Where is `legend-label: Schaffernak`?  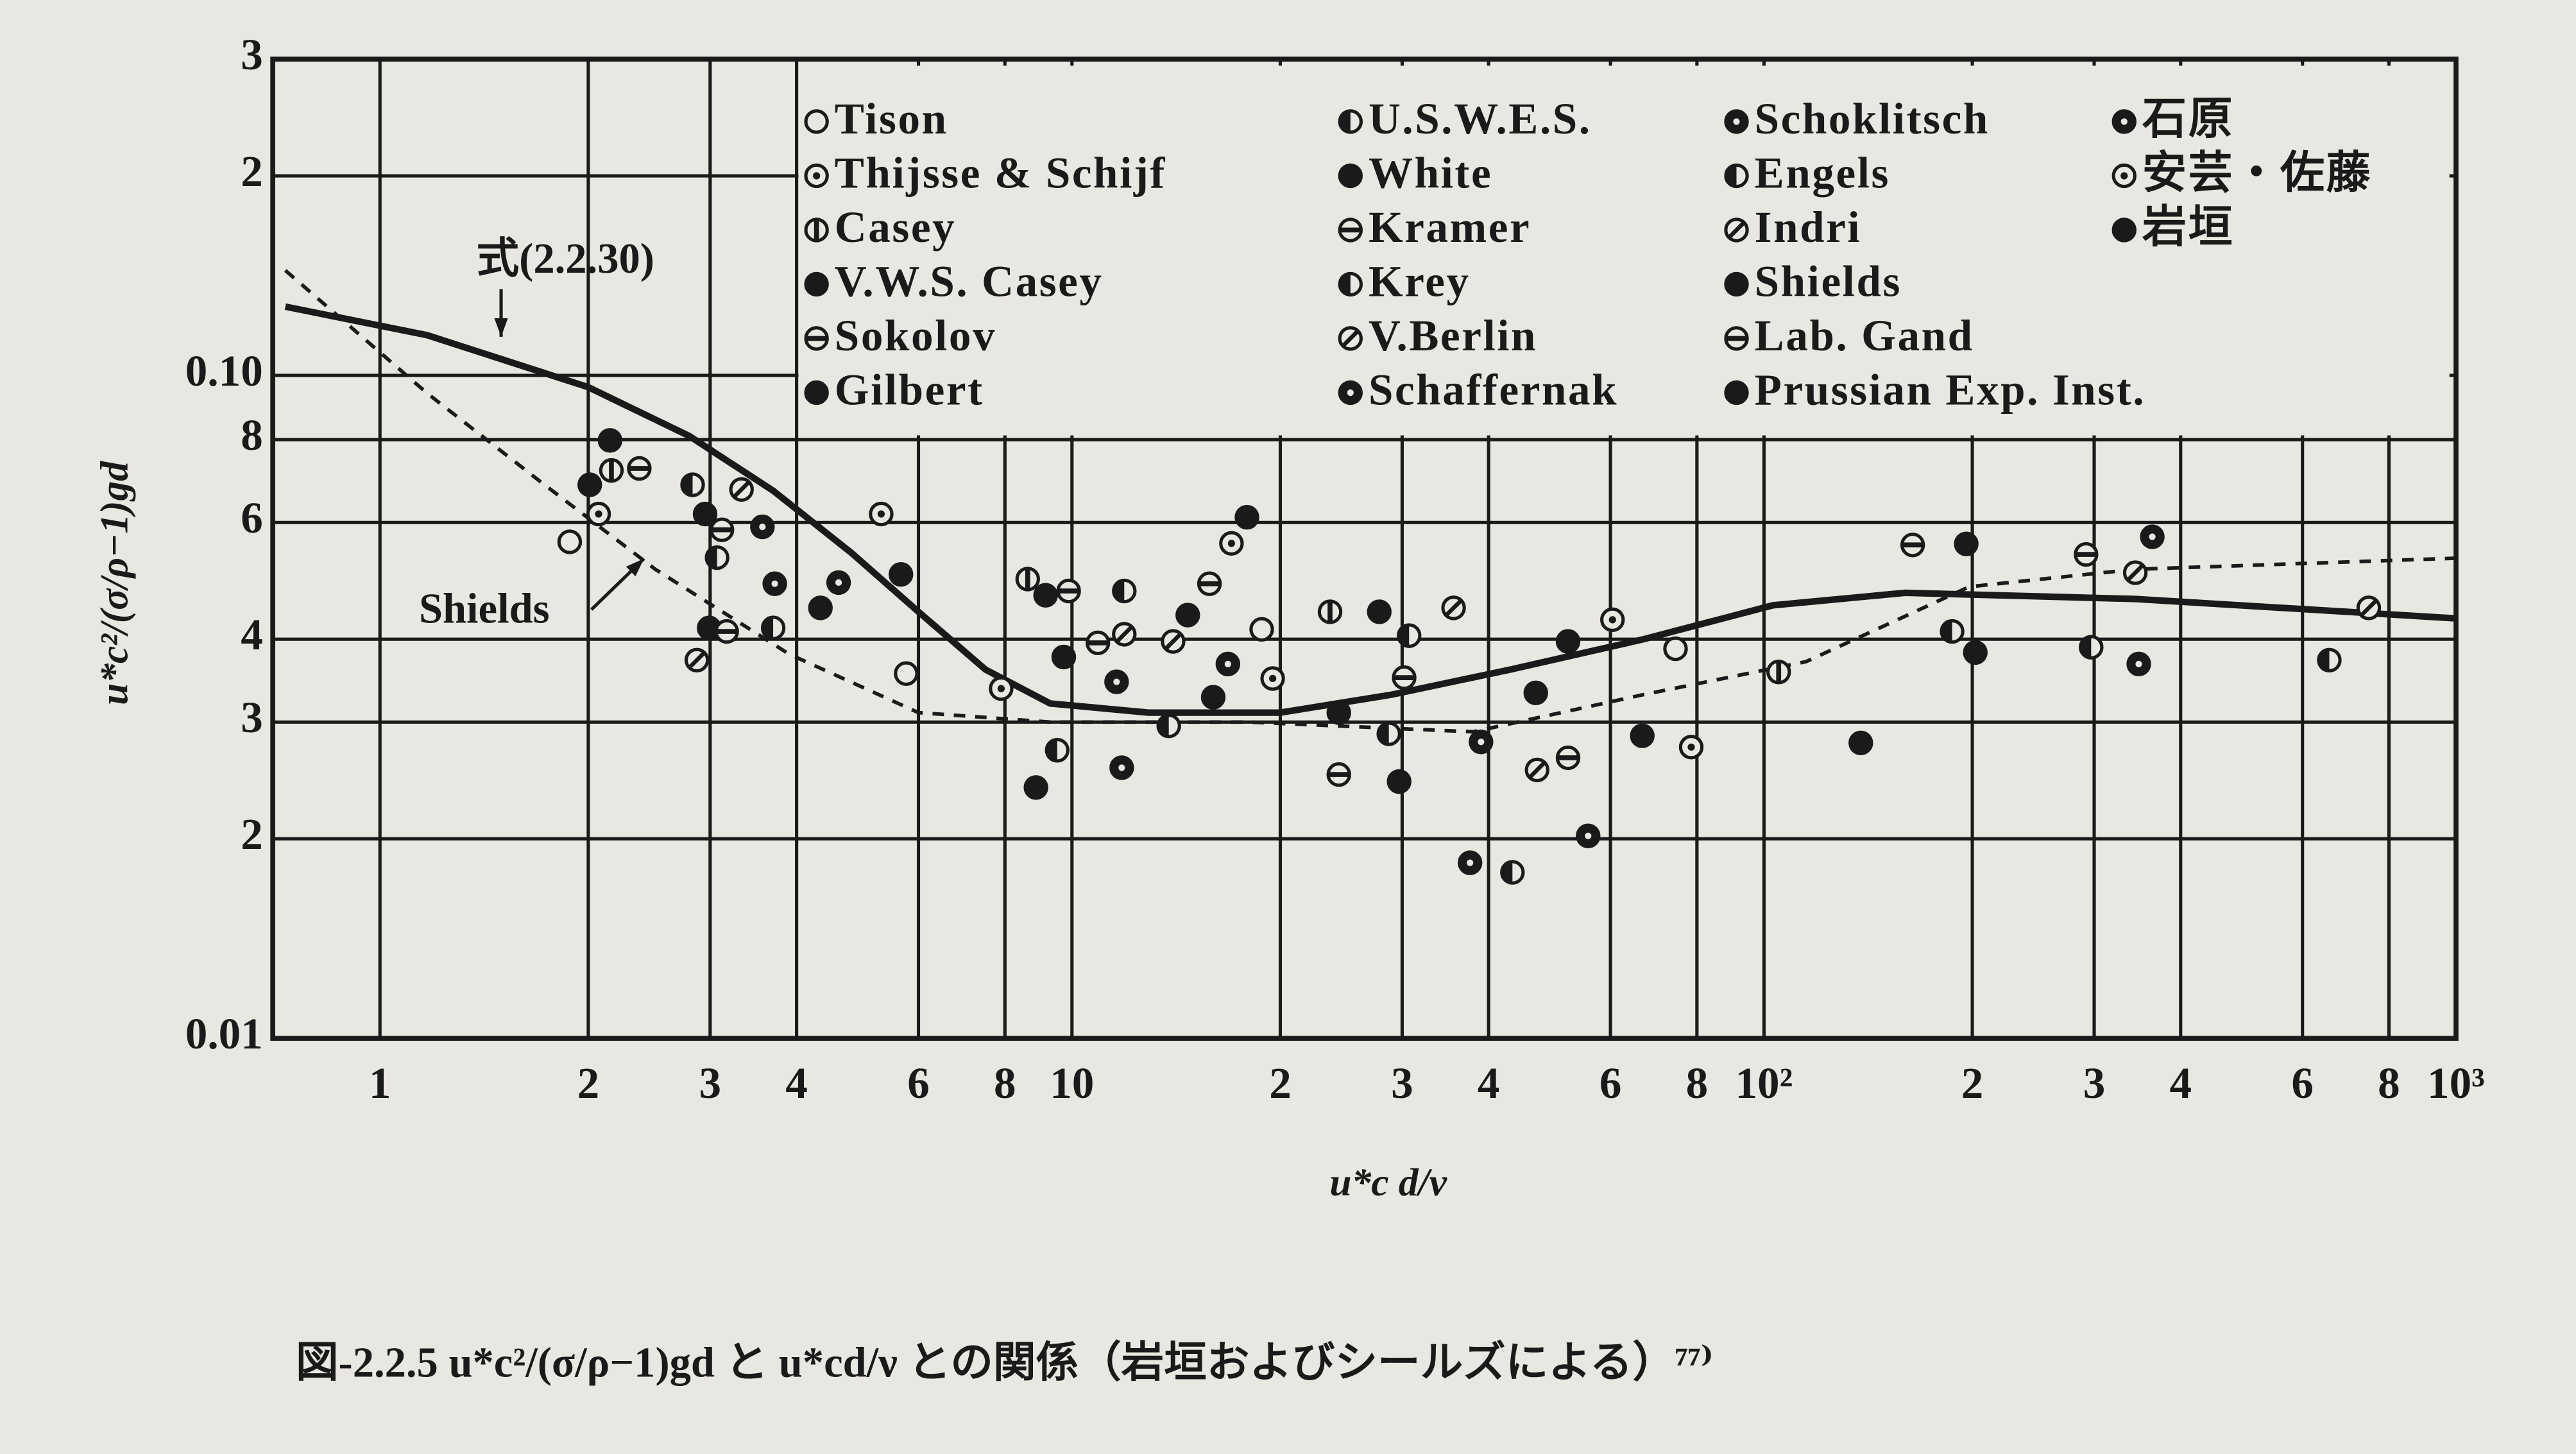
legend-label: Schaffernak is located at coordinates (1493, 389).